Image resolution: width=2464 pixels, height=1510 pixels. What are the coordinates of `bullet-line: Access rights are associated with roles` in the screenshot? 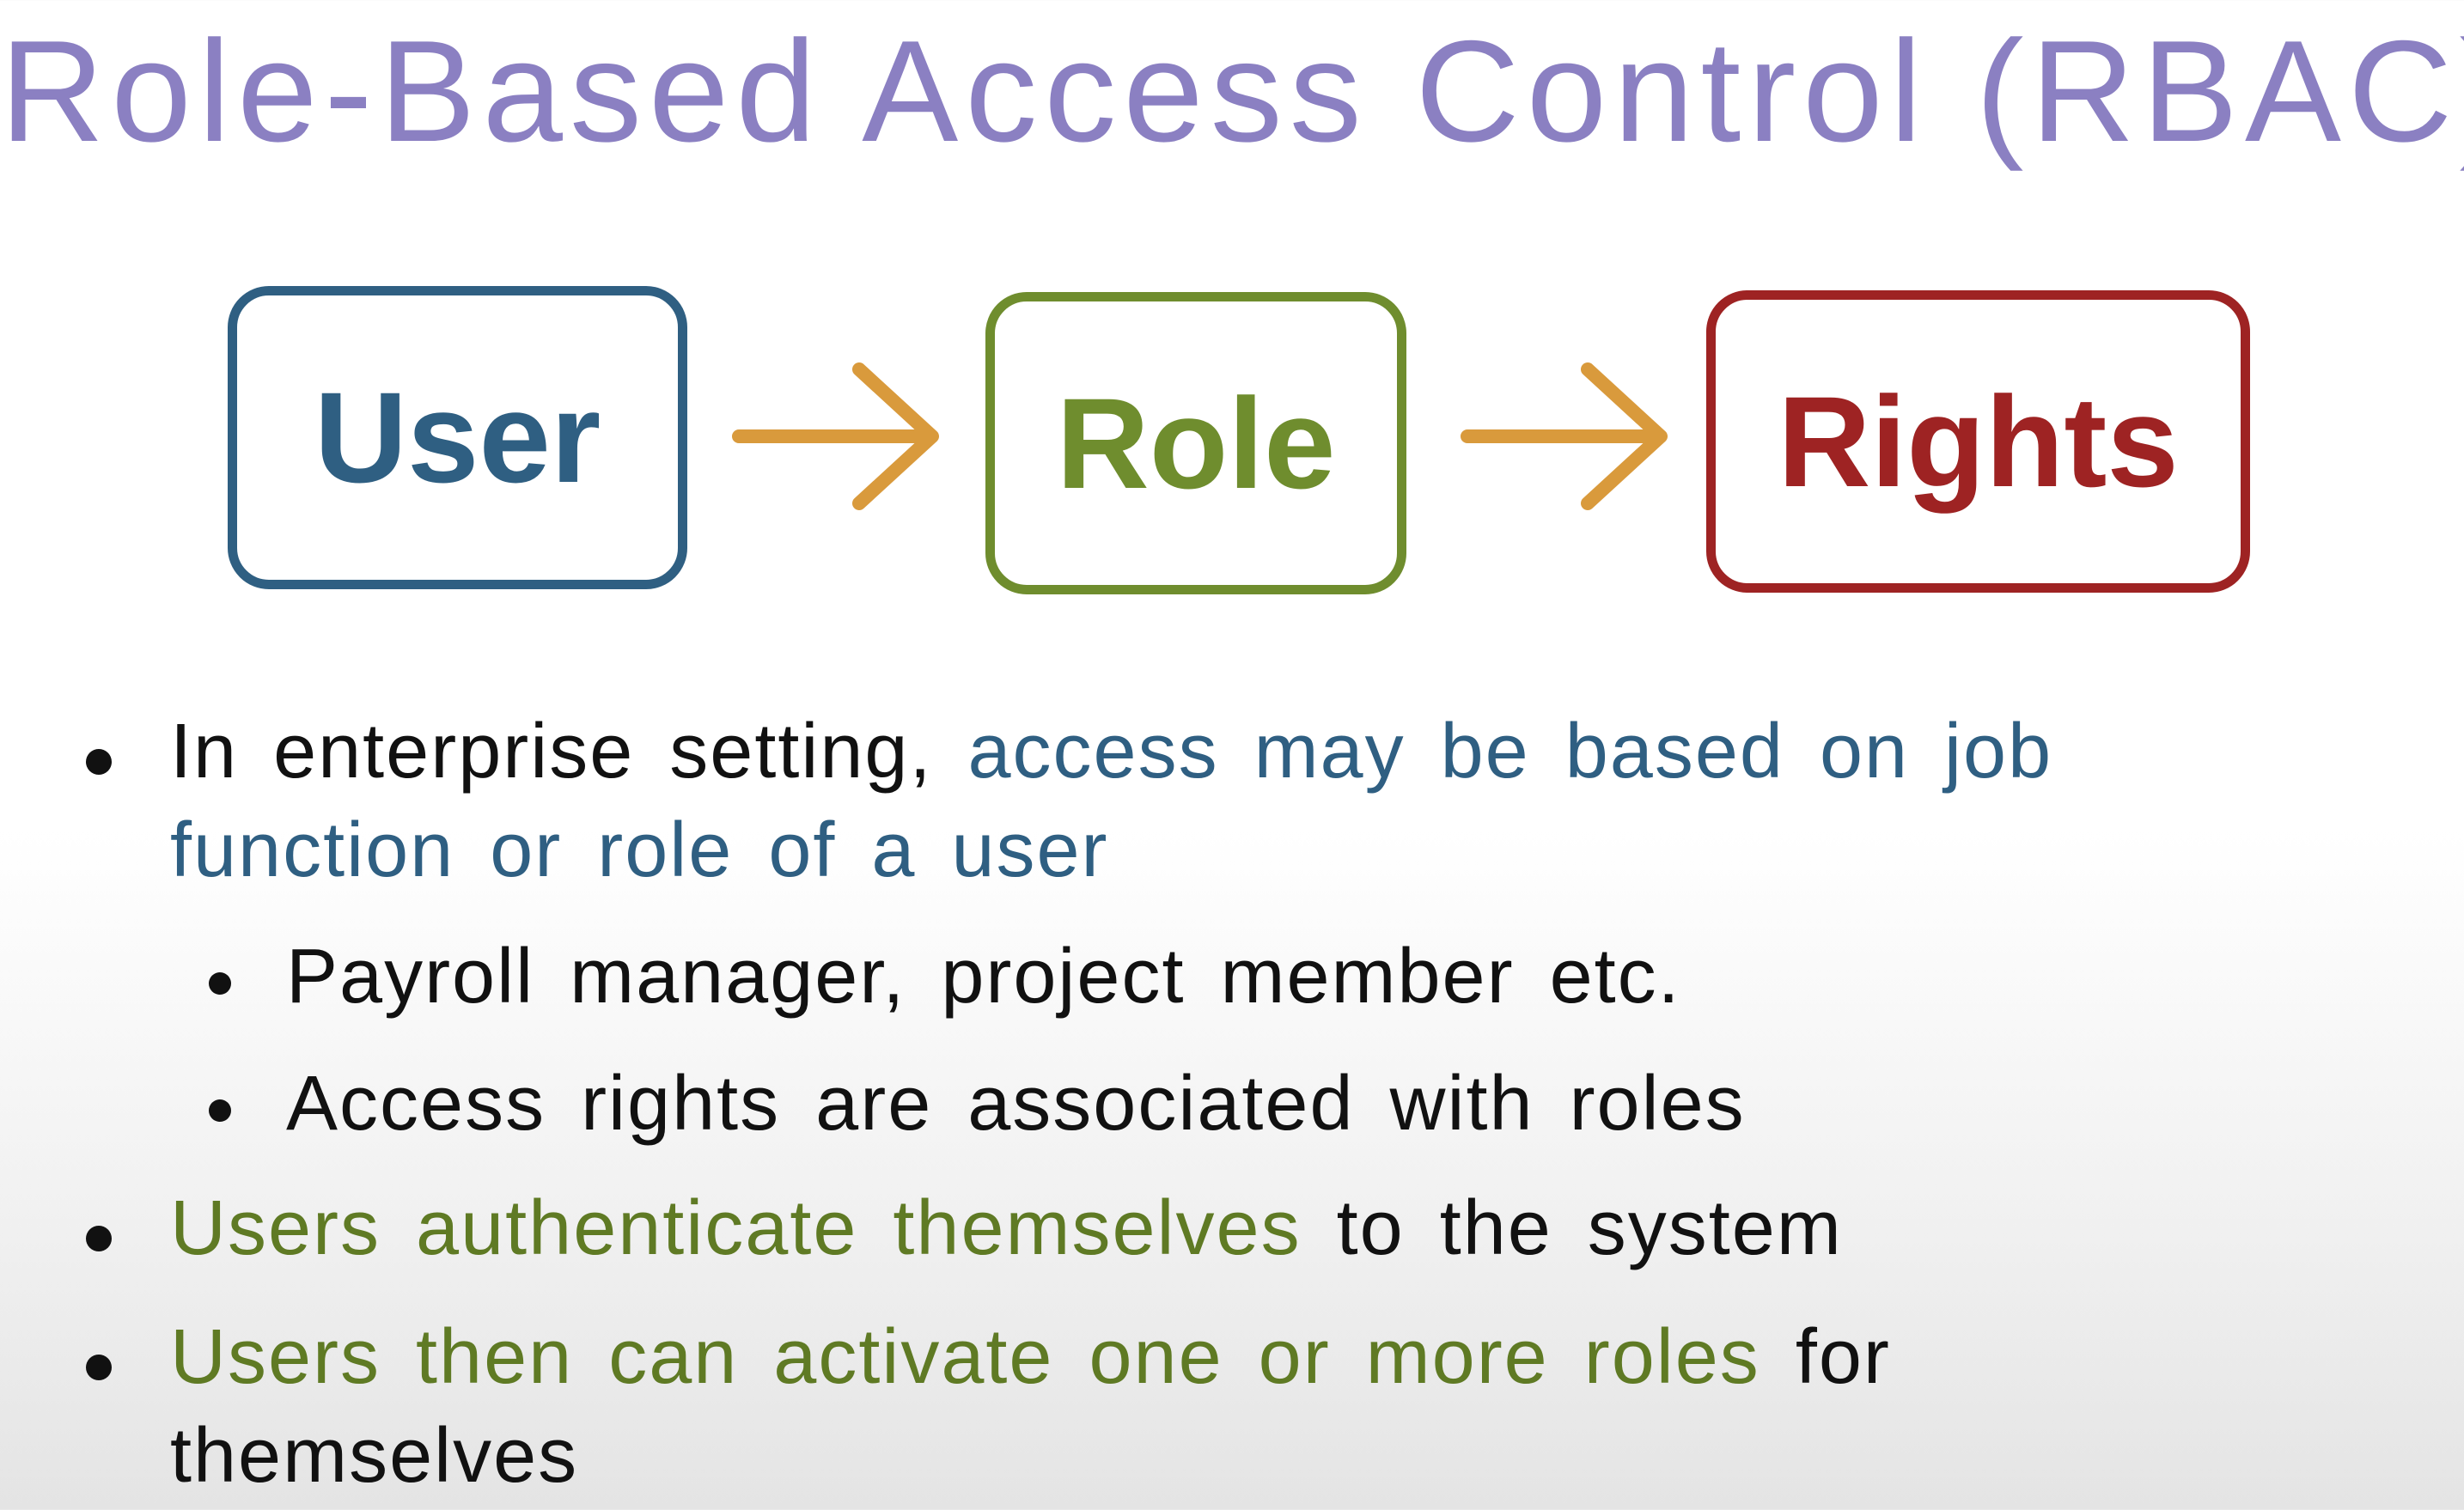 It's located at (1016, 1103).